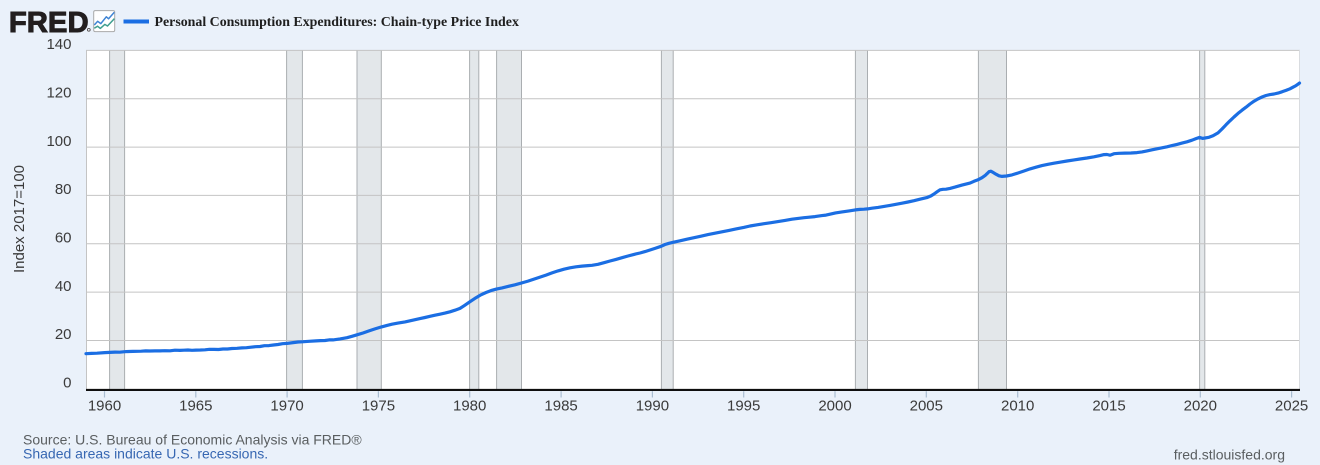 The image size is (1320, 465). I want to click on svg-text: 1990, so click(652, 406).